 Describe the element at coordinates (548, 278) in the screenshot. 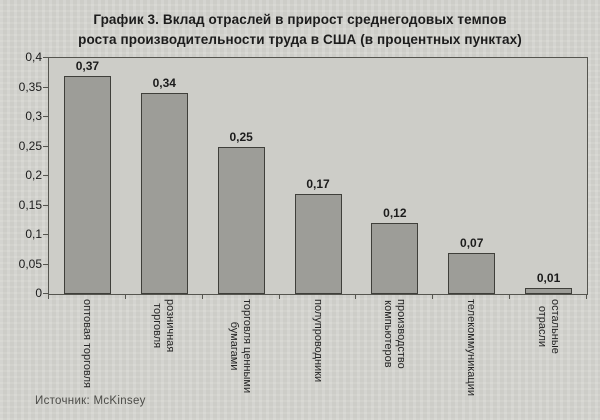

I see `bar-value-label: 0,01` at that location.